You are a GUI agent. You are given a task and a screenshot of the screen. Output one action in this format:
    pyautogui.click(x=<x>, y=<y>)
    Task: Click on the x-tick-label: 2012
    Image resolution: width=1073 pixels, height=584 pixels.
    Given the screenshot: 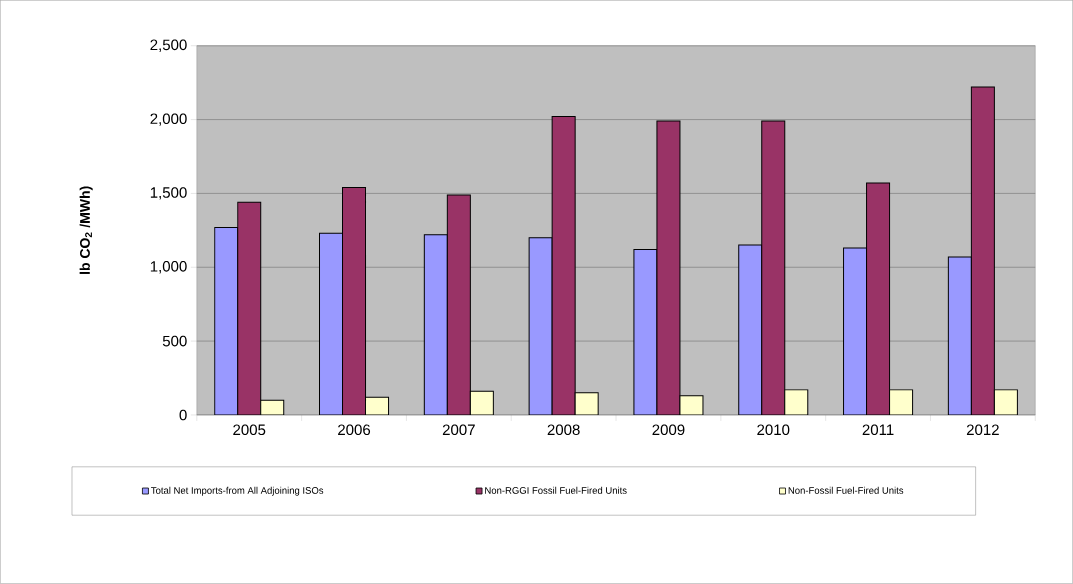 What is the action you would take?
    pyautogui.click(x=982, y=430)
    